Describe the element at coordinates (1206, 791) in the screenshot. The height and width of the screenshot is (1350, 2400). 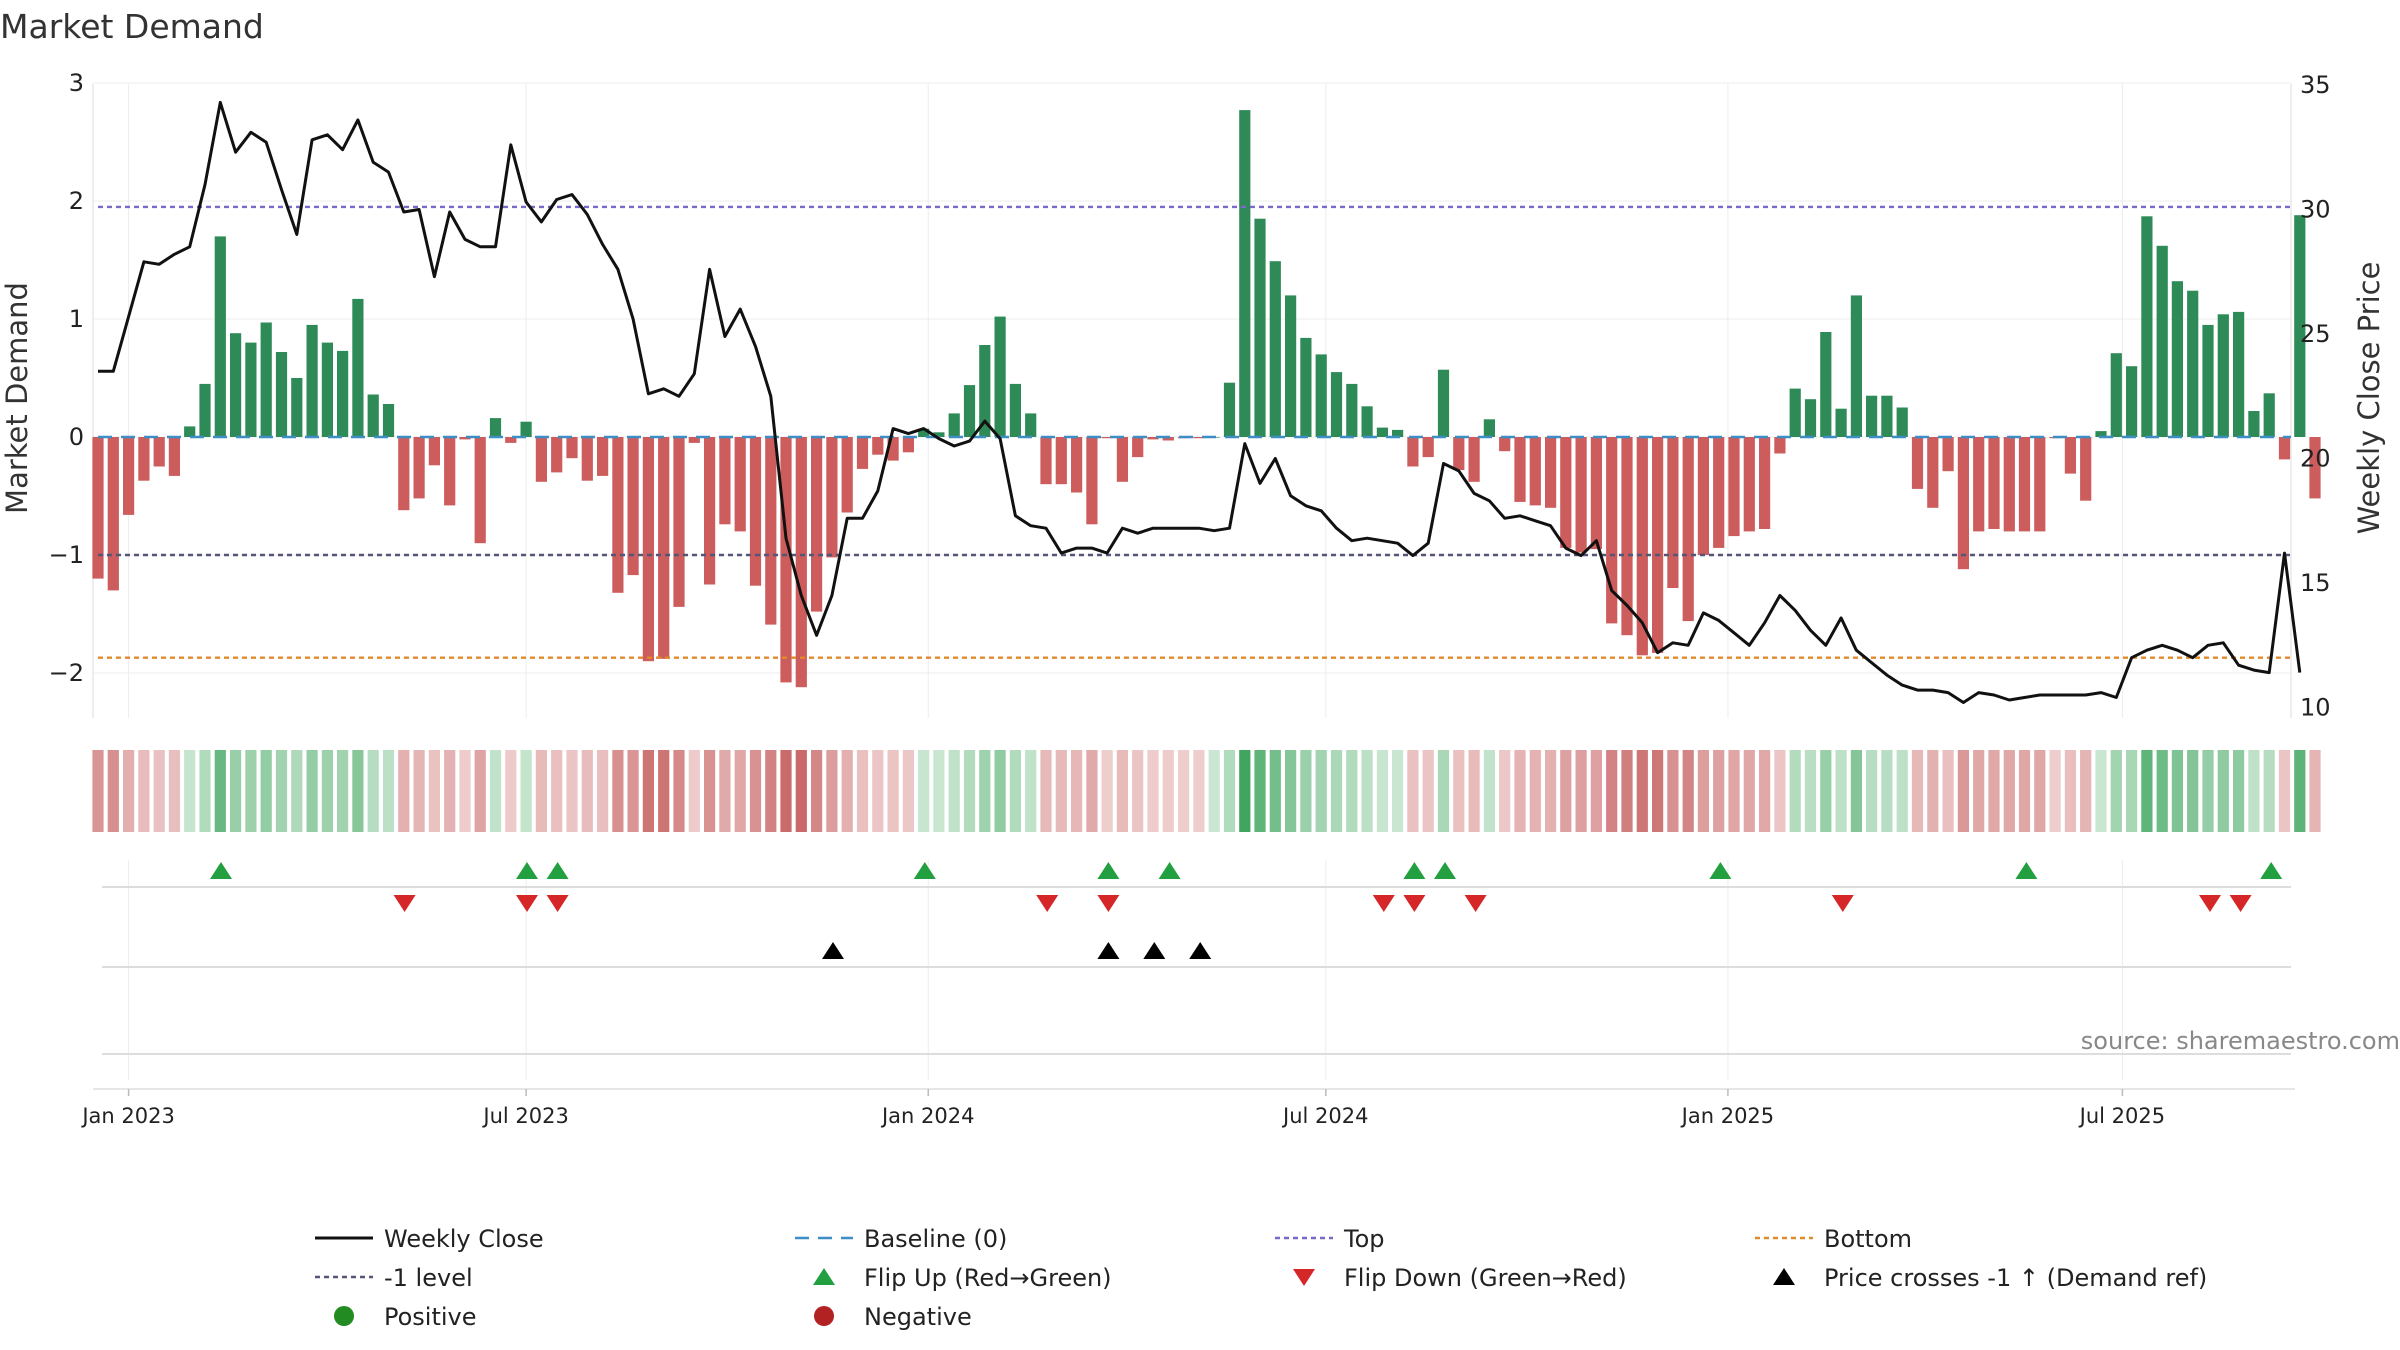
I see `demand-heat-strip` at that location.